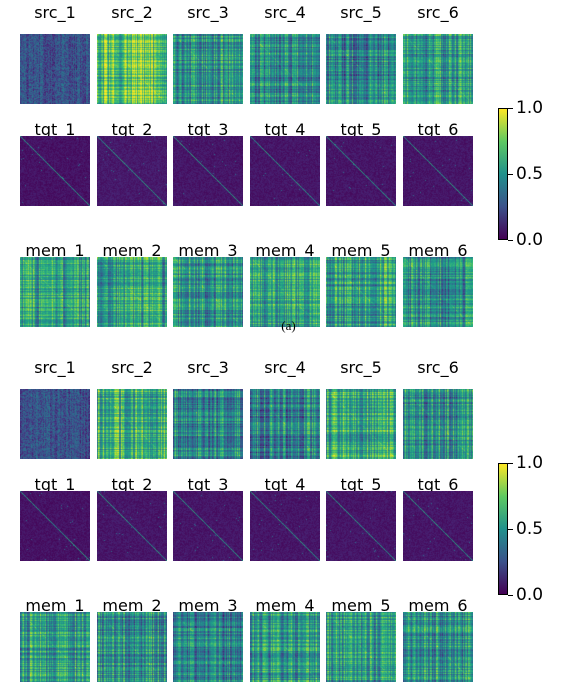  Describe the element at coordinates (288, 325) in the screenshot. I see `panel-caption: (a)` at that location.